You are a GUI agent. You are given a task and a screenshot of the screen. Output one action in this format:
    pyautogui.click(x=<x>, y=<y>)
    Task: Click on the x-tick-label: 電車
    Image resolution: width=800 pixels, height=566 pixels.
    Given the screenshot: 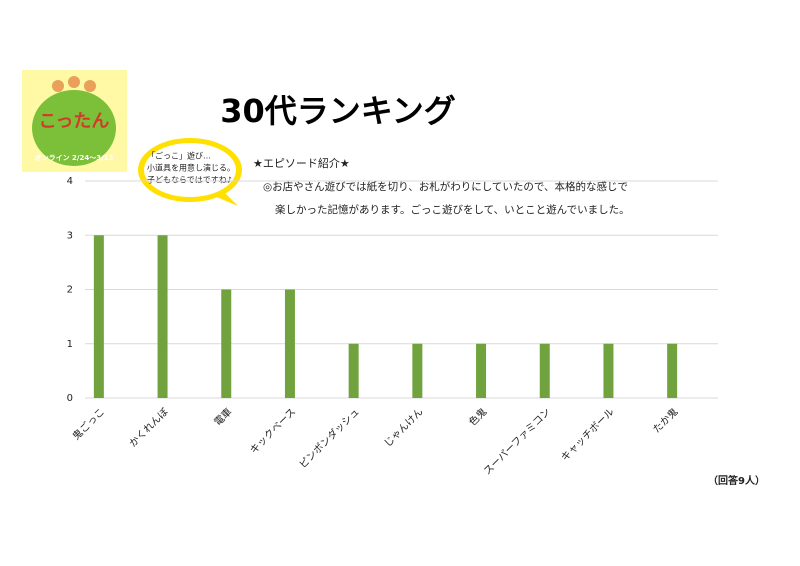 What is the action you would take?
    pyautogui.click(x=222, y=416)
    